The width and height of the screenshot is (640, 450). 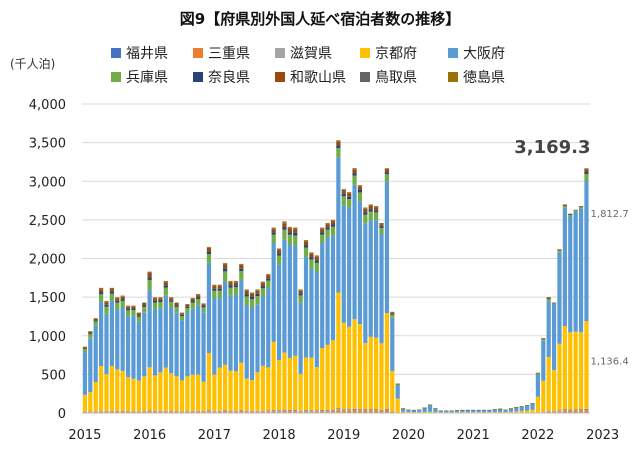 What do you see at coordinates (322, 295) in the screenshot?
I see `bar-seg-大阪府-44` at bounding box center [322, 295].